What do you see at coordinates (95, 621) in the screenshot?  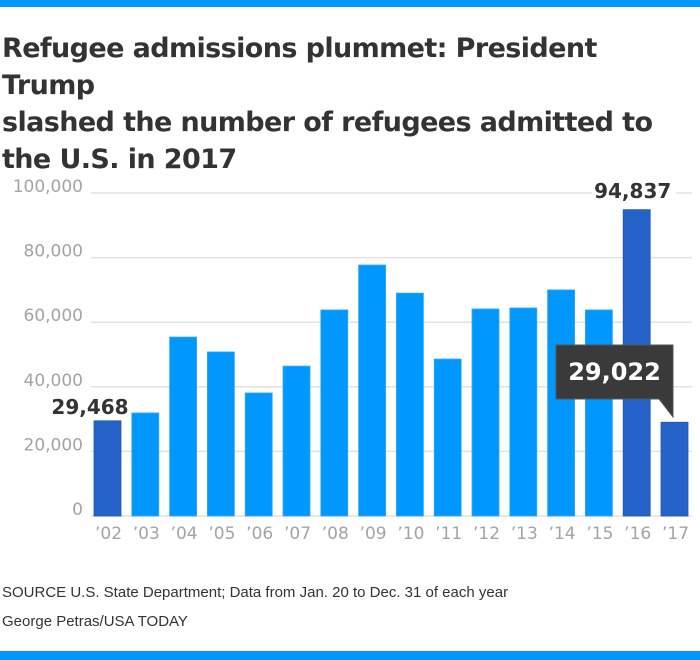 I see `credit-line: George Petras/USA TODAY` at bounding box center [95, 621].